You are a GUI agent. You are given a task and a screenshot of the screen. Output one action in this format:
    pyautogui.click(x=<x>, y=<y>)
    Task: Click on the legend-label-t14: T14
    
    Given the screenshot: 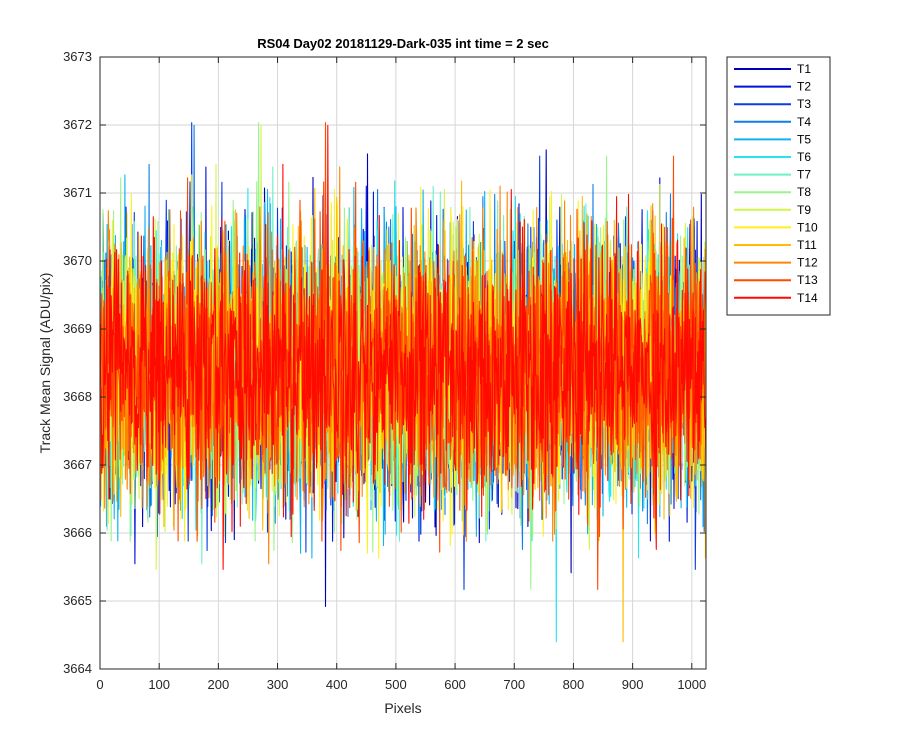 What is the action you would take?
    pyautogui.click(x=807, y=298)
    